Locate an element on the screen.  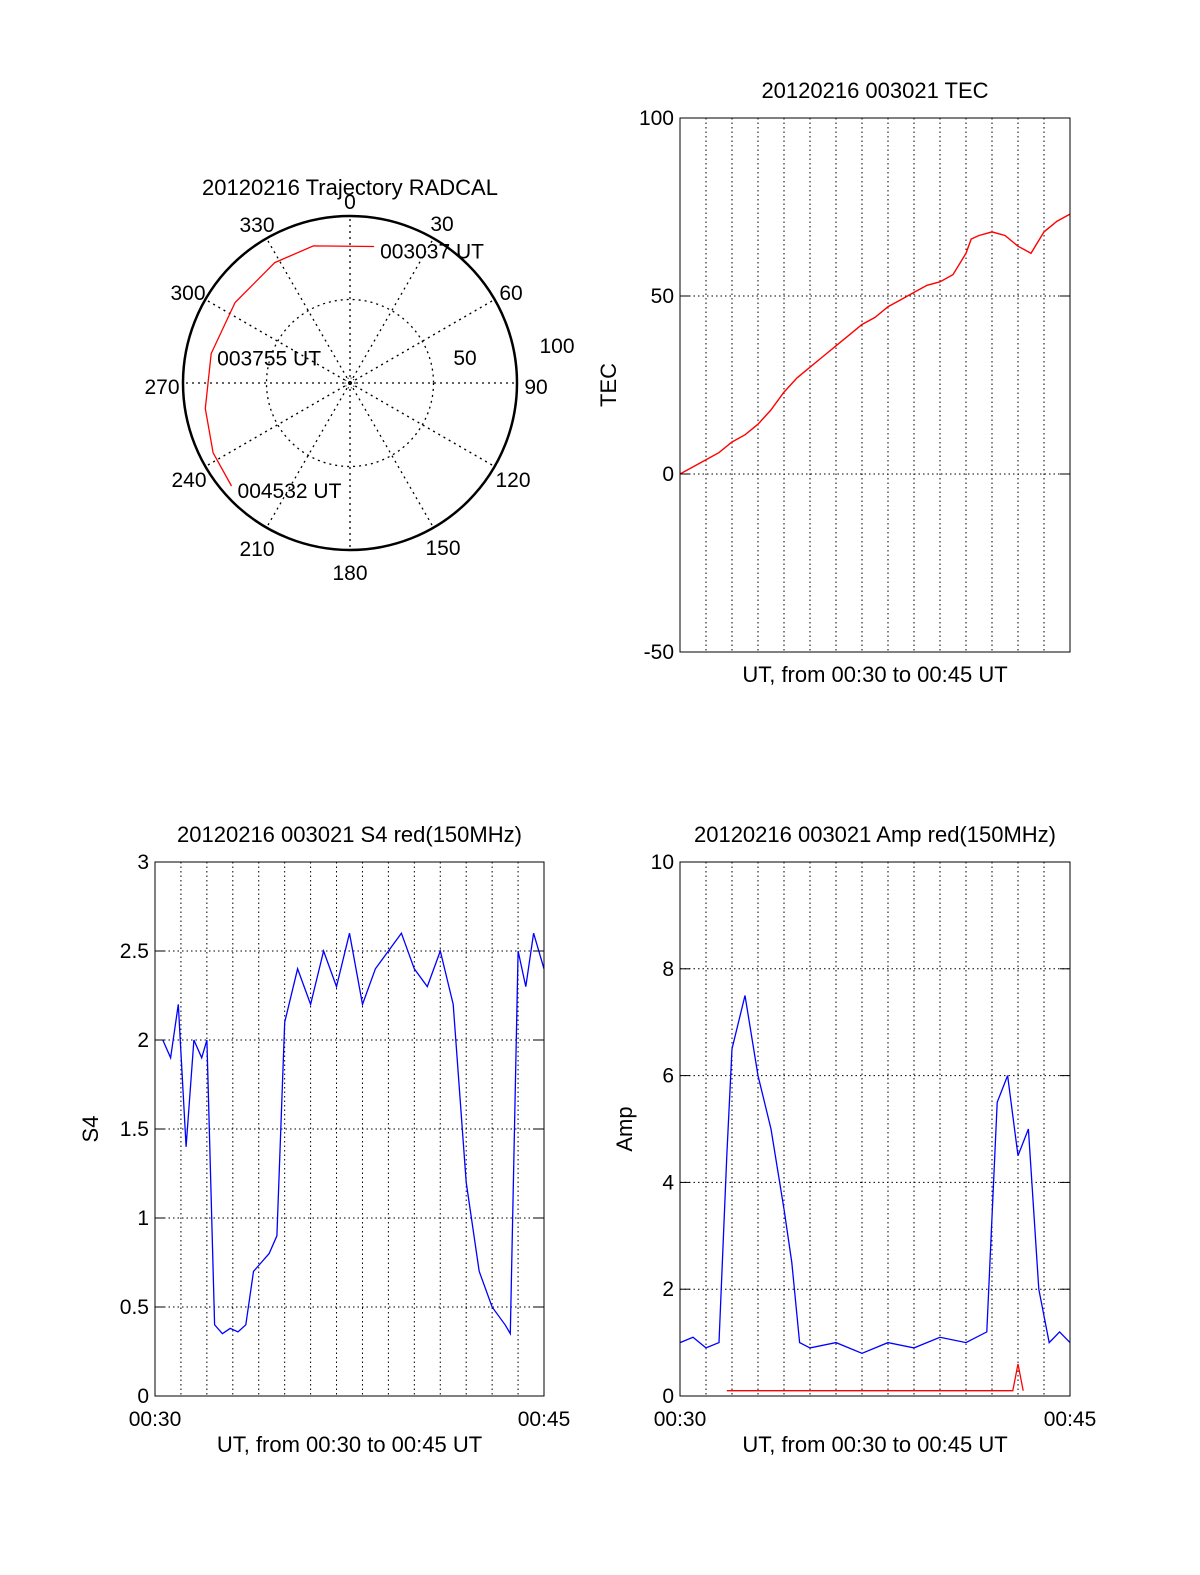
polar-angle-label: 180 is located at coordinates (349, 573).